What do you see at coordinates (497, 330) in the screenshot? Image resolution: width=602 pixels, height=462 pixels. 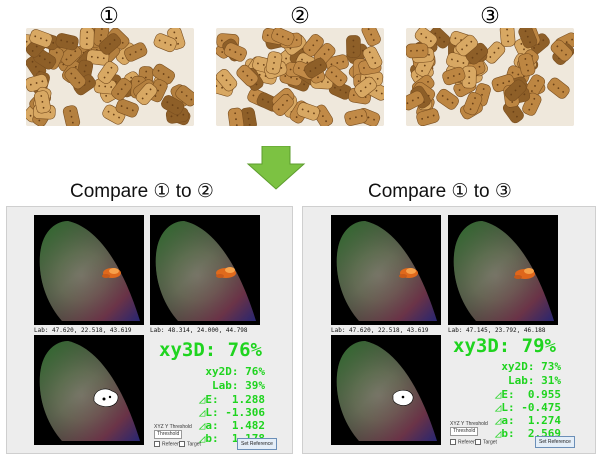 I see `lab-readout-target: Lab: 47.145, 23.792, 46.188` at bounding box center [497, 330].